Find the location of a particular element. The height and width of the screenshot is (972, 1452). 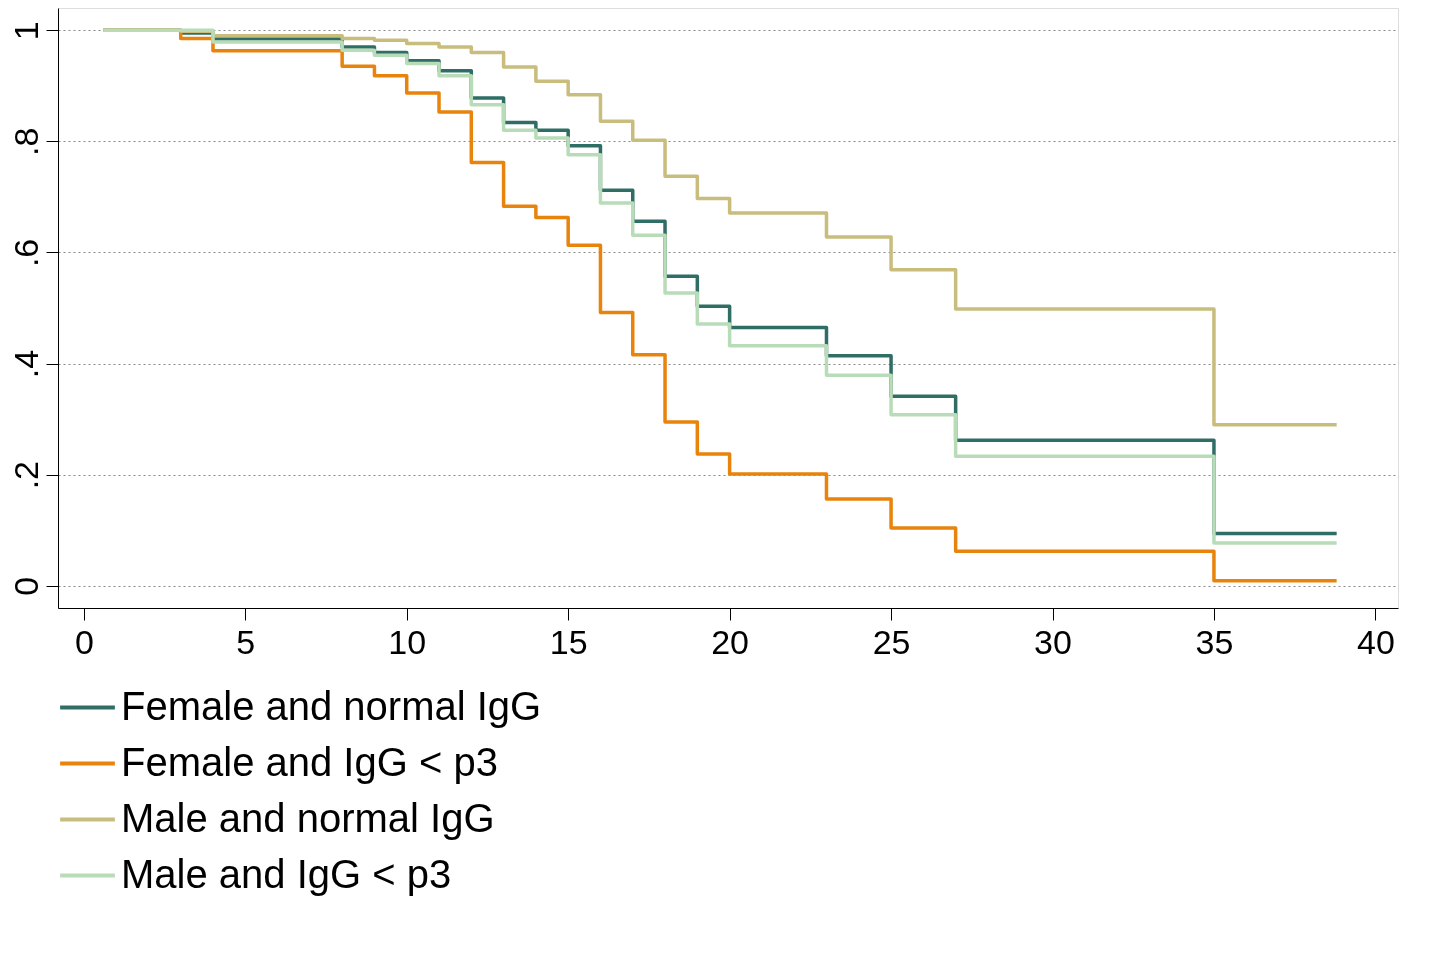

x-tick-label: 5 is located at coordinates (246, 641).